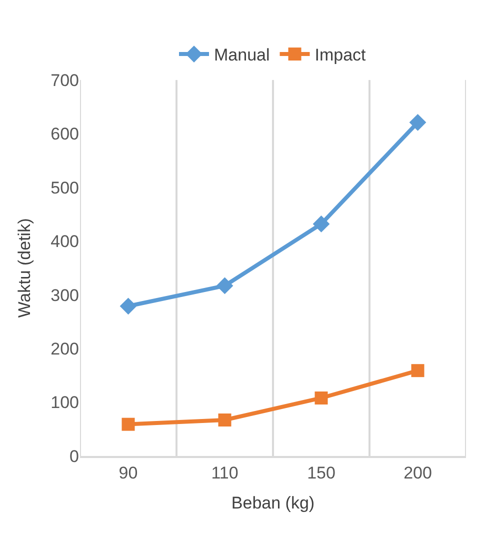 The height and width of the screenshot is (536, 486). What do you see at coordinates (273, 502) in the screenshot?
I see `x-axis-title: Beban (kg)` at bounding box center [273, 502].